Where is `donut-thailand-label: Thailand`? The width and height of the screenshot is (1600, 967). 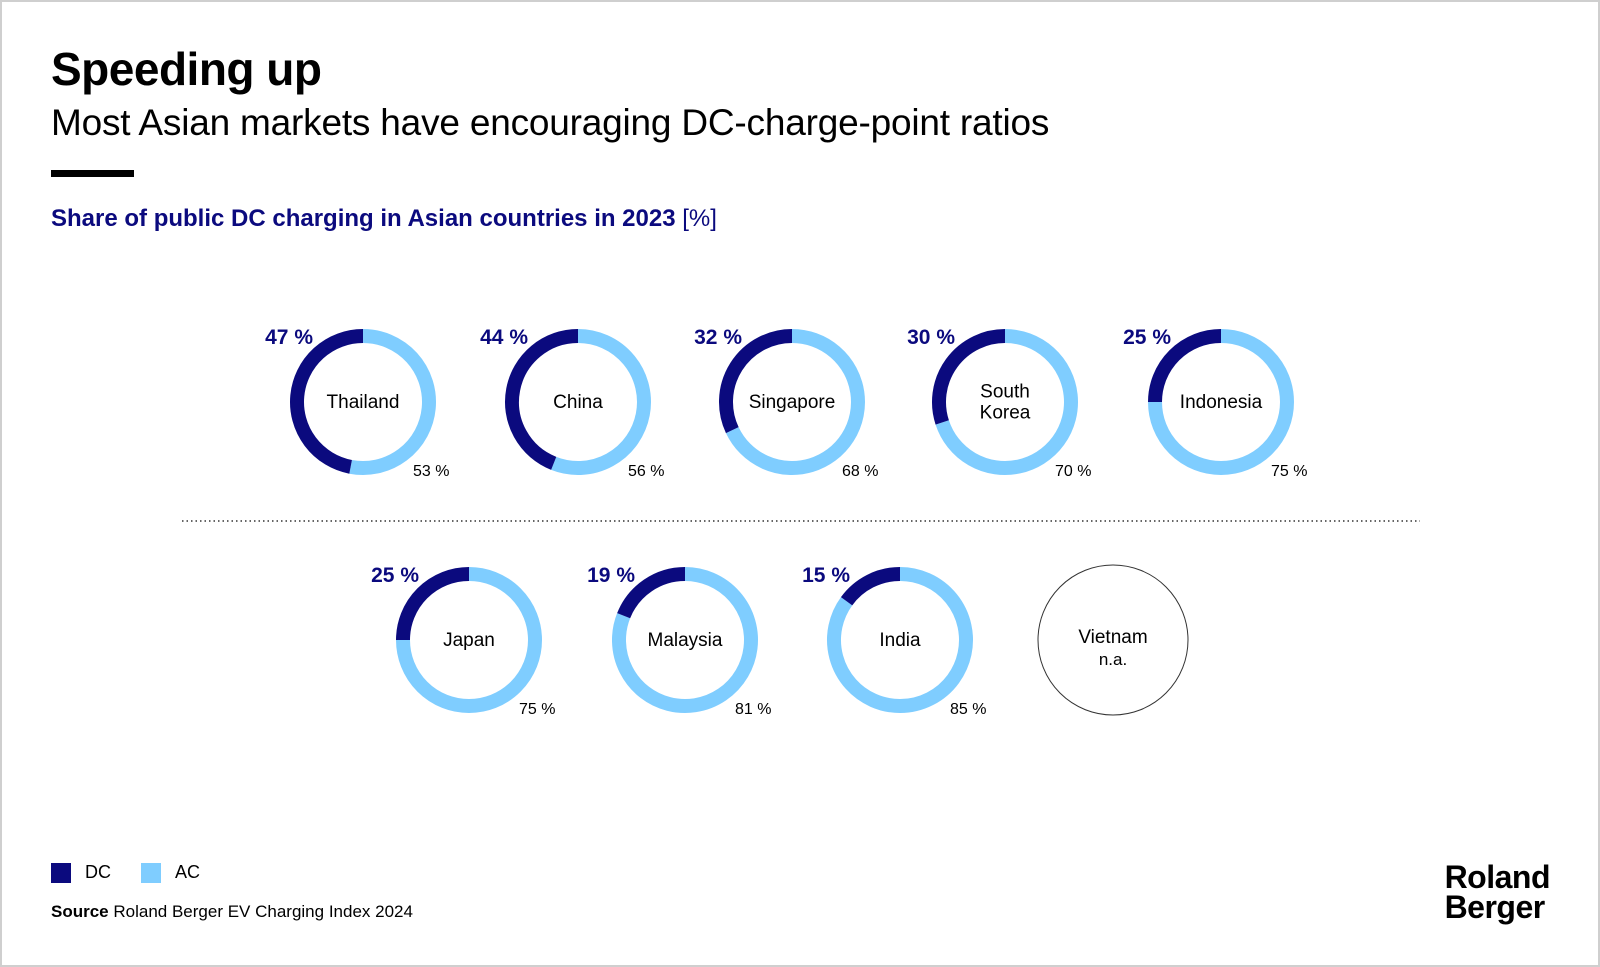 donut-thailand-label: Thailand is located at coordinates (363, 402).